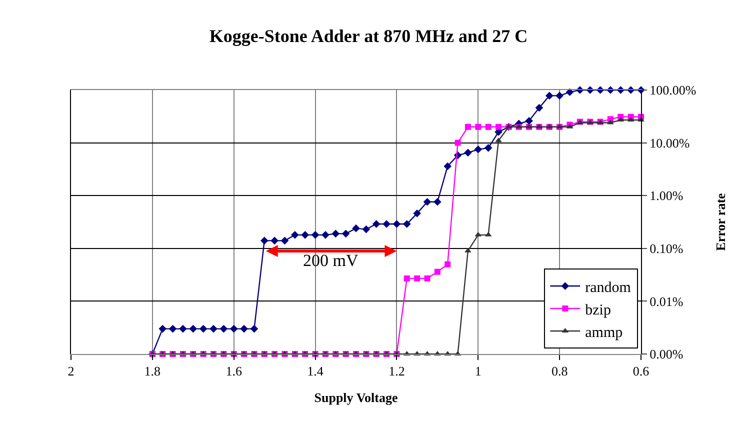  What do you see at coordinates (720, 221) in the screenshot?
I see `y-axis-title: Error rate` at bounding box center [720, 221].